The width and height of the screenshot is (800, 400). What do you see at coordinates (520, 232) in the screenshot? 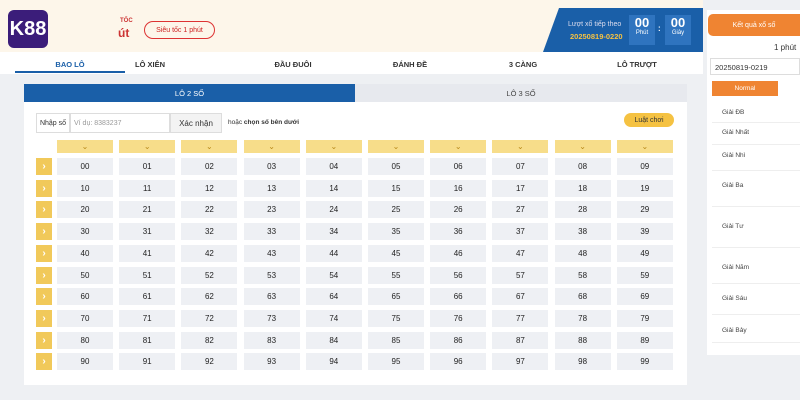
I see `number-cell: 37` at bounding box center [520, 232].